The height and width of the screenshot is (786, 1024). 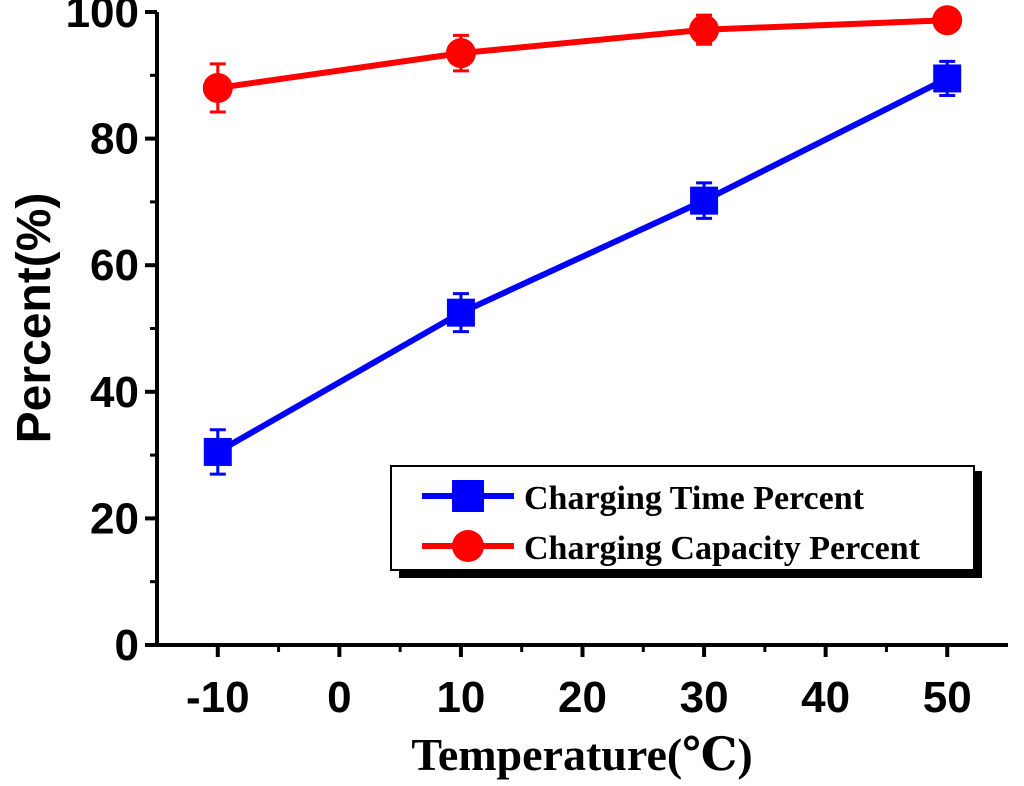 I want to click on x-tick-label: 30, so click(x=704, y=697).